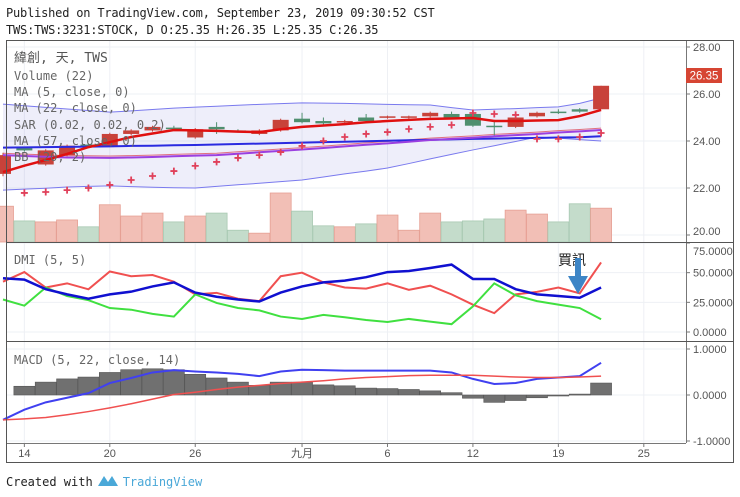 Image resolution: width=740 pixels, height=497 pixels. What do you see at coordinates (473, 454) in the screenshot?
I see `x-tick-label: 12` at bounding box center [473, 454].